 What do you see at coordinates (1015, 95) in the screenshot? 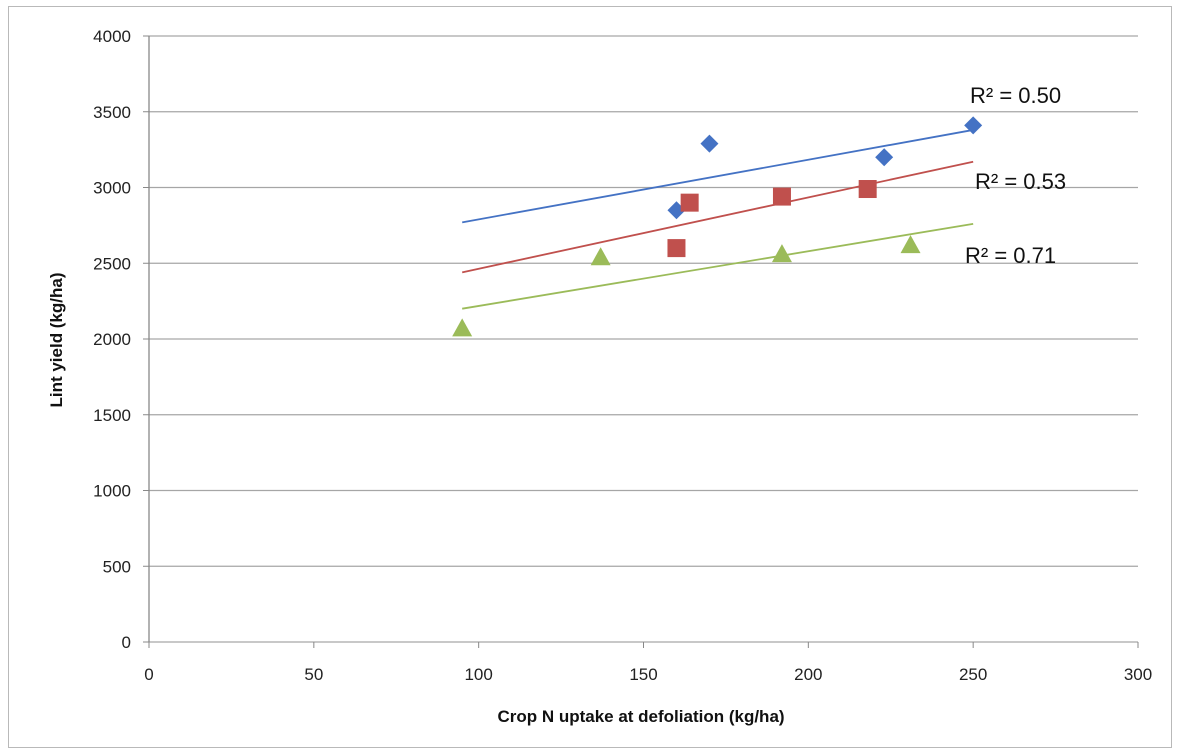
I see `r-squared-label: R² = 0.50` at bounding box center [1015, 95].